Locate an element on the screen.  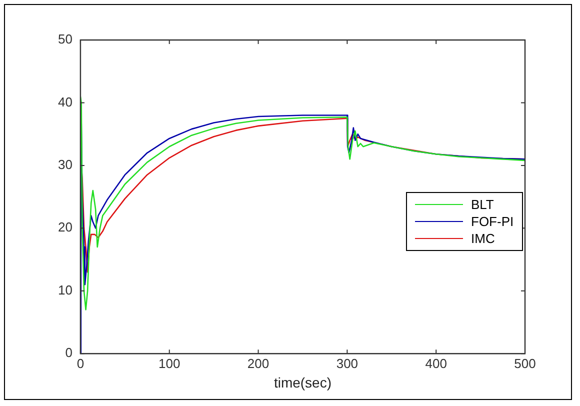
y-tick-label: 0 is located at coordinates (68, 352).